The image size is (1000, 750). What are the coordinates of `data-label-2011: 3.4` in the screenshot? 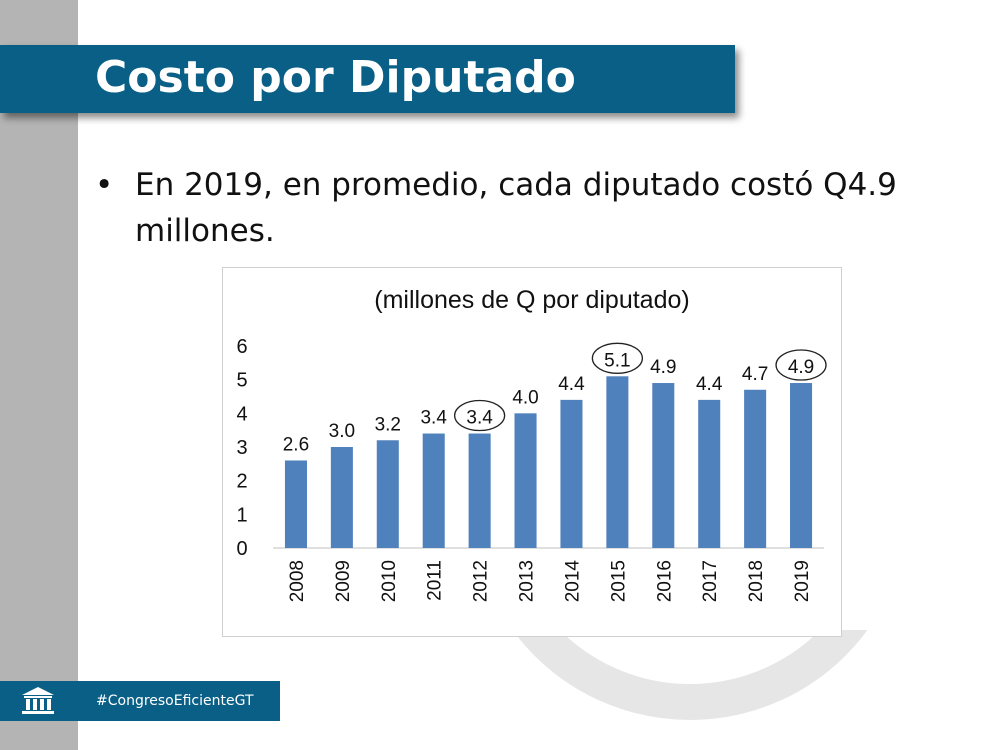 It's located at (433, 418).